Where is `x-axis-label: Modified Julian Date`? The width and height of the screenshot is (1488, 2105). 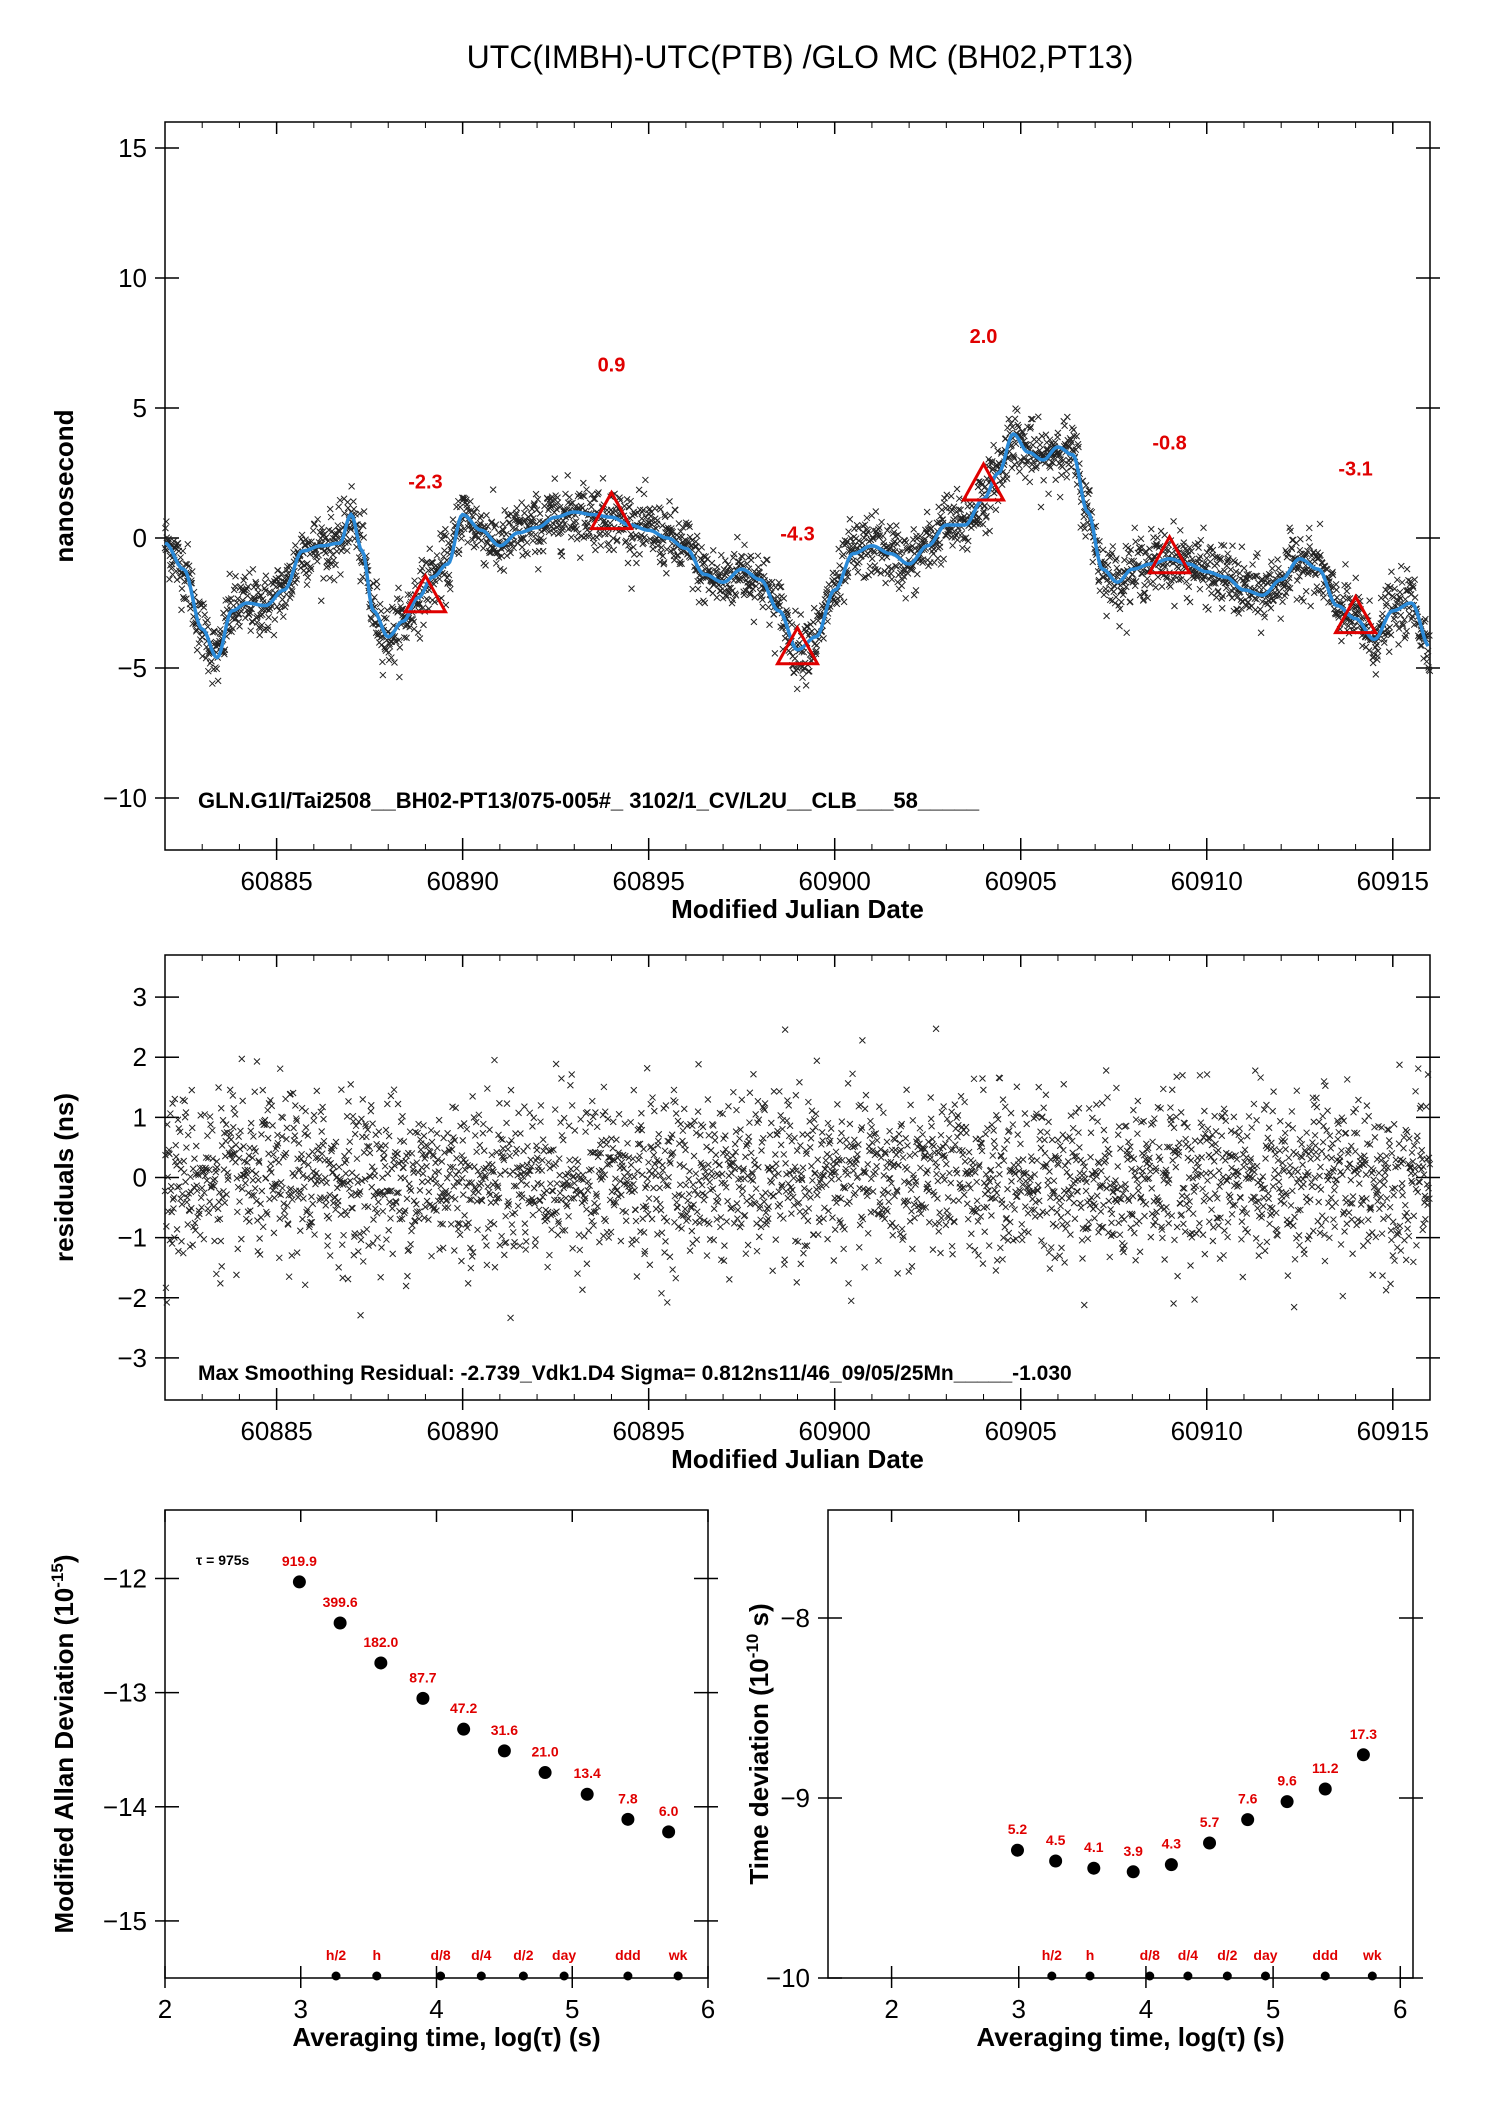
x-axis-label: Modified Julian Date is located at coordinates (797, 909).